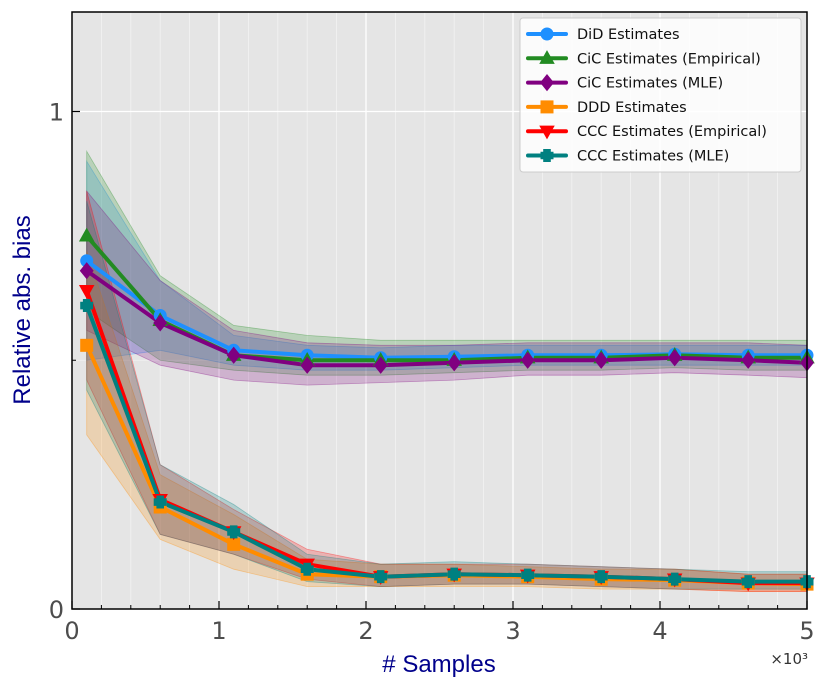 Image resolution: width=830 pixels, height=691 pixels. I want to click on legend-entry-cic-estimates-empirical: CiC Estimates (Empirical), so click(643, 58).